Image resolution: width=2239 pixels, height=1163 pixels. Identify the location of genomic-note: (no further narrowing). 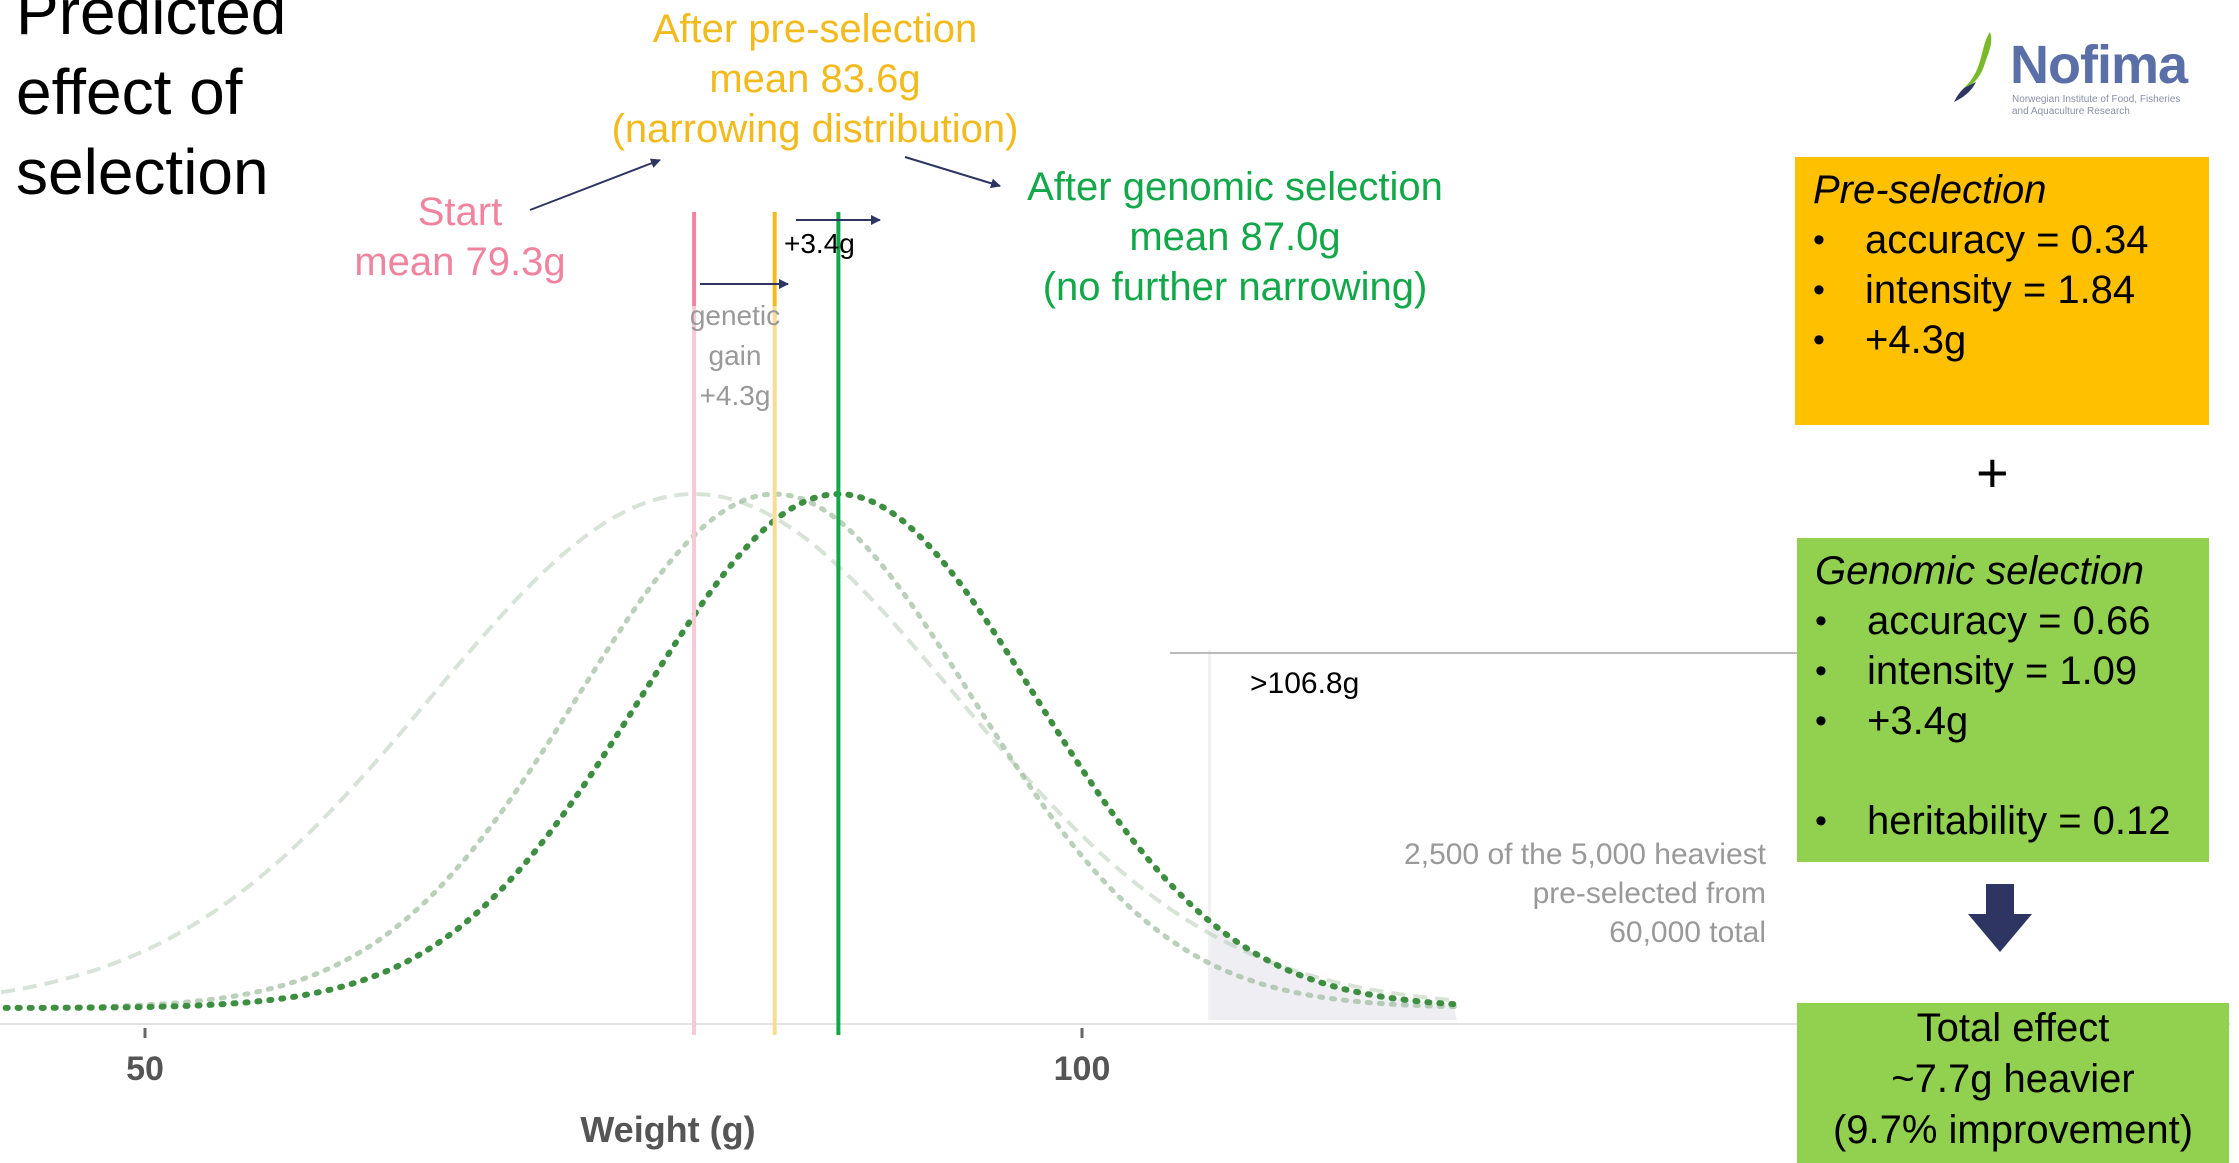
(1235, 287).